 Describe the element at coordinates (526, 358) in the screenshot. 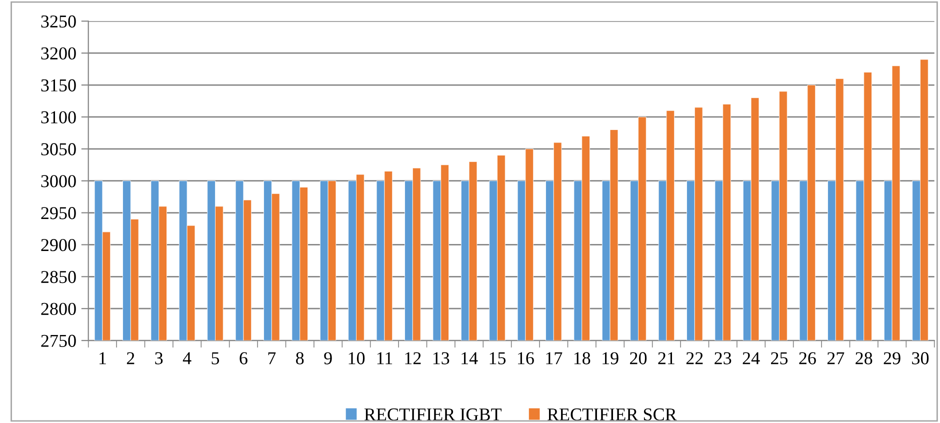

I see `x-tick-label: 16` at that location.